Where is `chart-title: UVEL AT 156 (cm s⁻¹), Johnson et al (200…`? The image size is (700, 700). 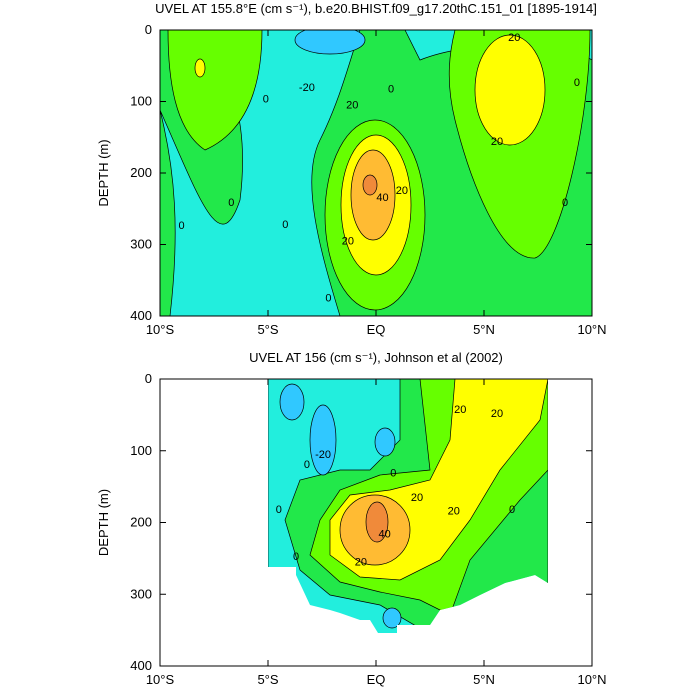 chart-title: UVEL AT 156 (cm s⁻¹), Johnson et al (200… is located at coordinates (376, 357).